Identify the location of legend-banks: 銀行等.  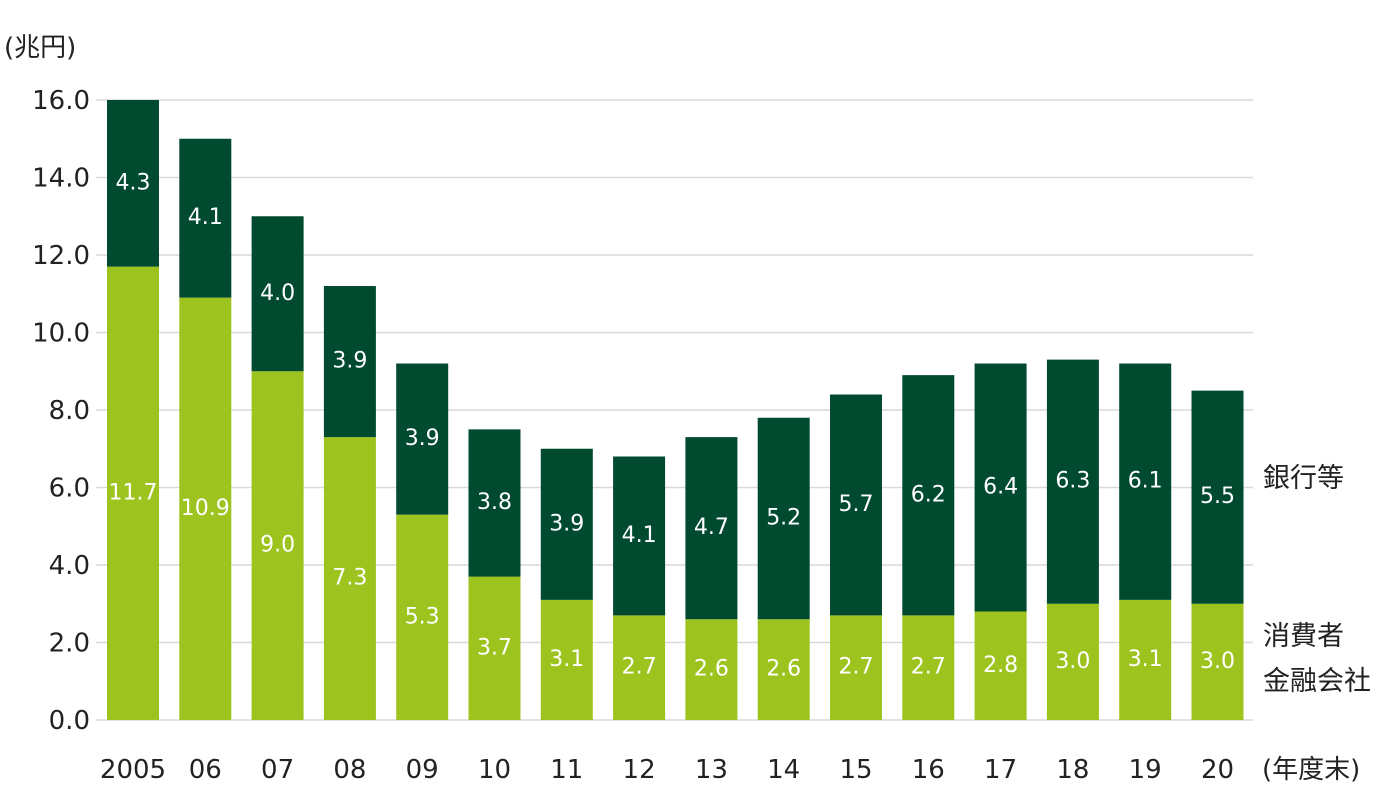
(1303, 478).